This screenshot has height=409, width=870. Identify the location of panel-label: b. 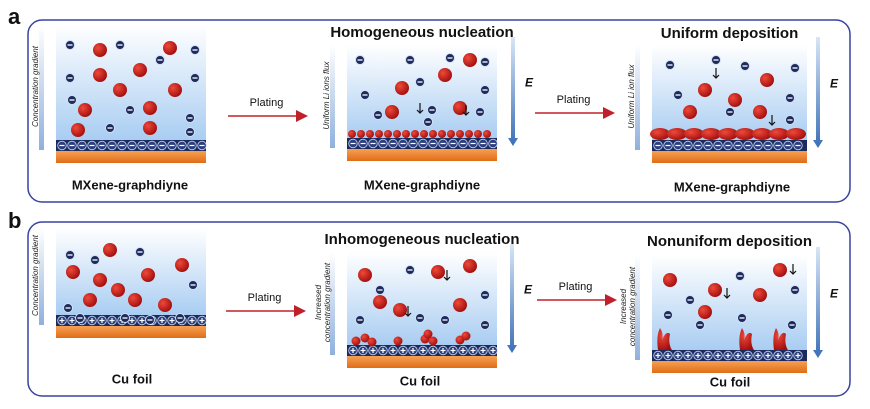
(14, 220).